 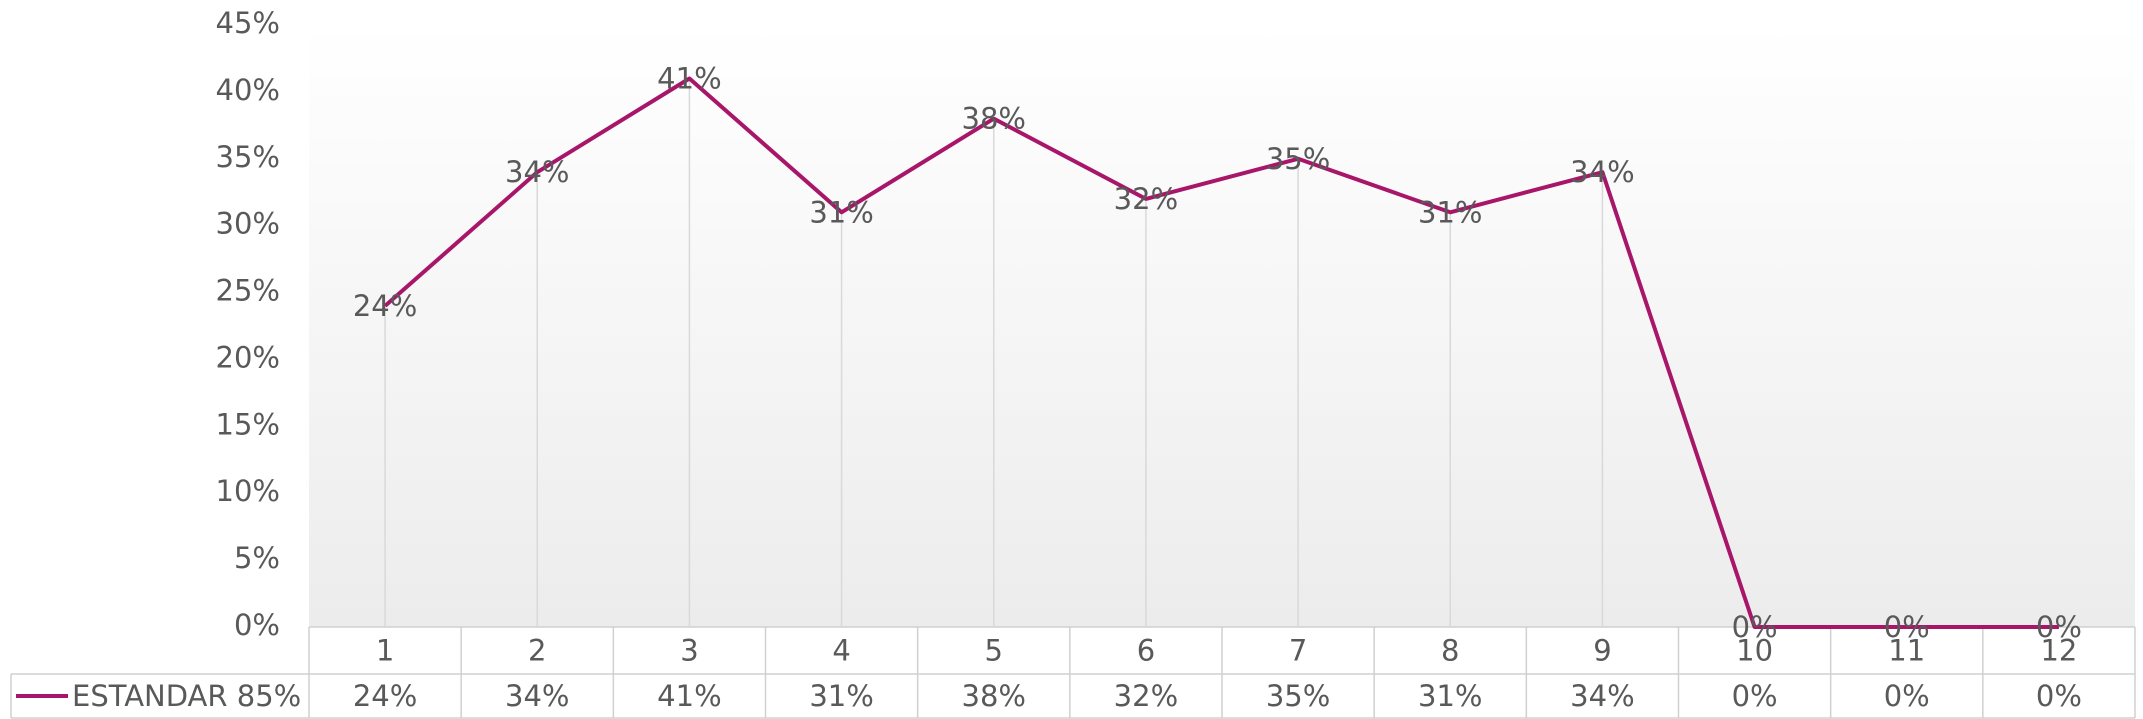 I want to click on y-tick-label: 10%, so click(x=248, y=491).